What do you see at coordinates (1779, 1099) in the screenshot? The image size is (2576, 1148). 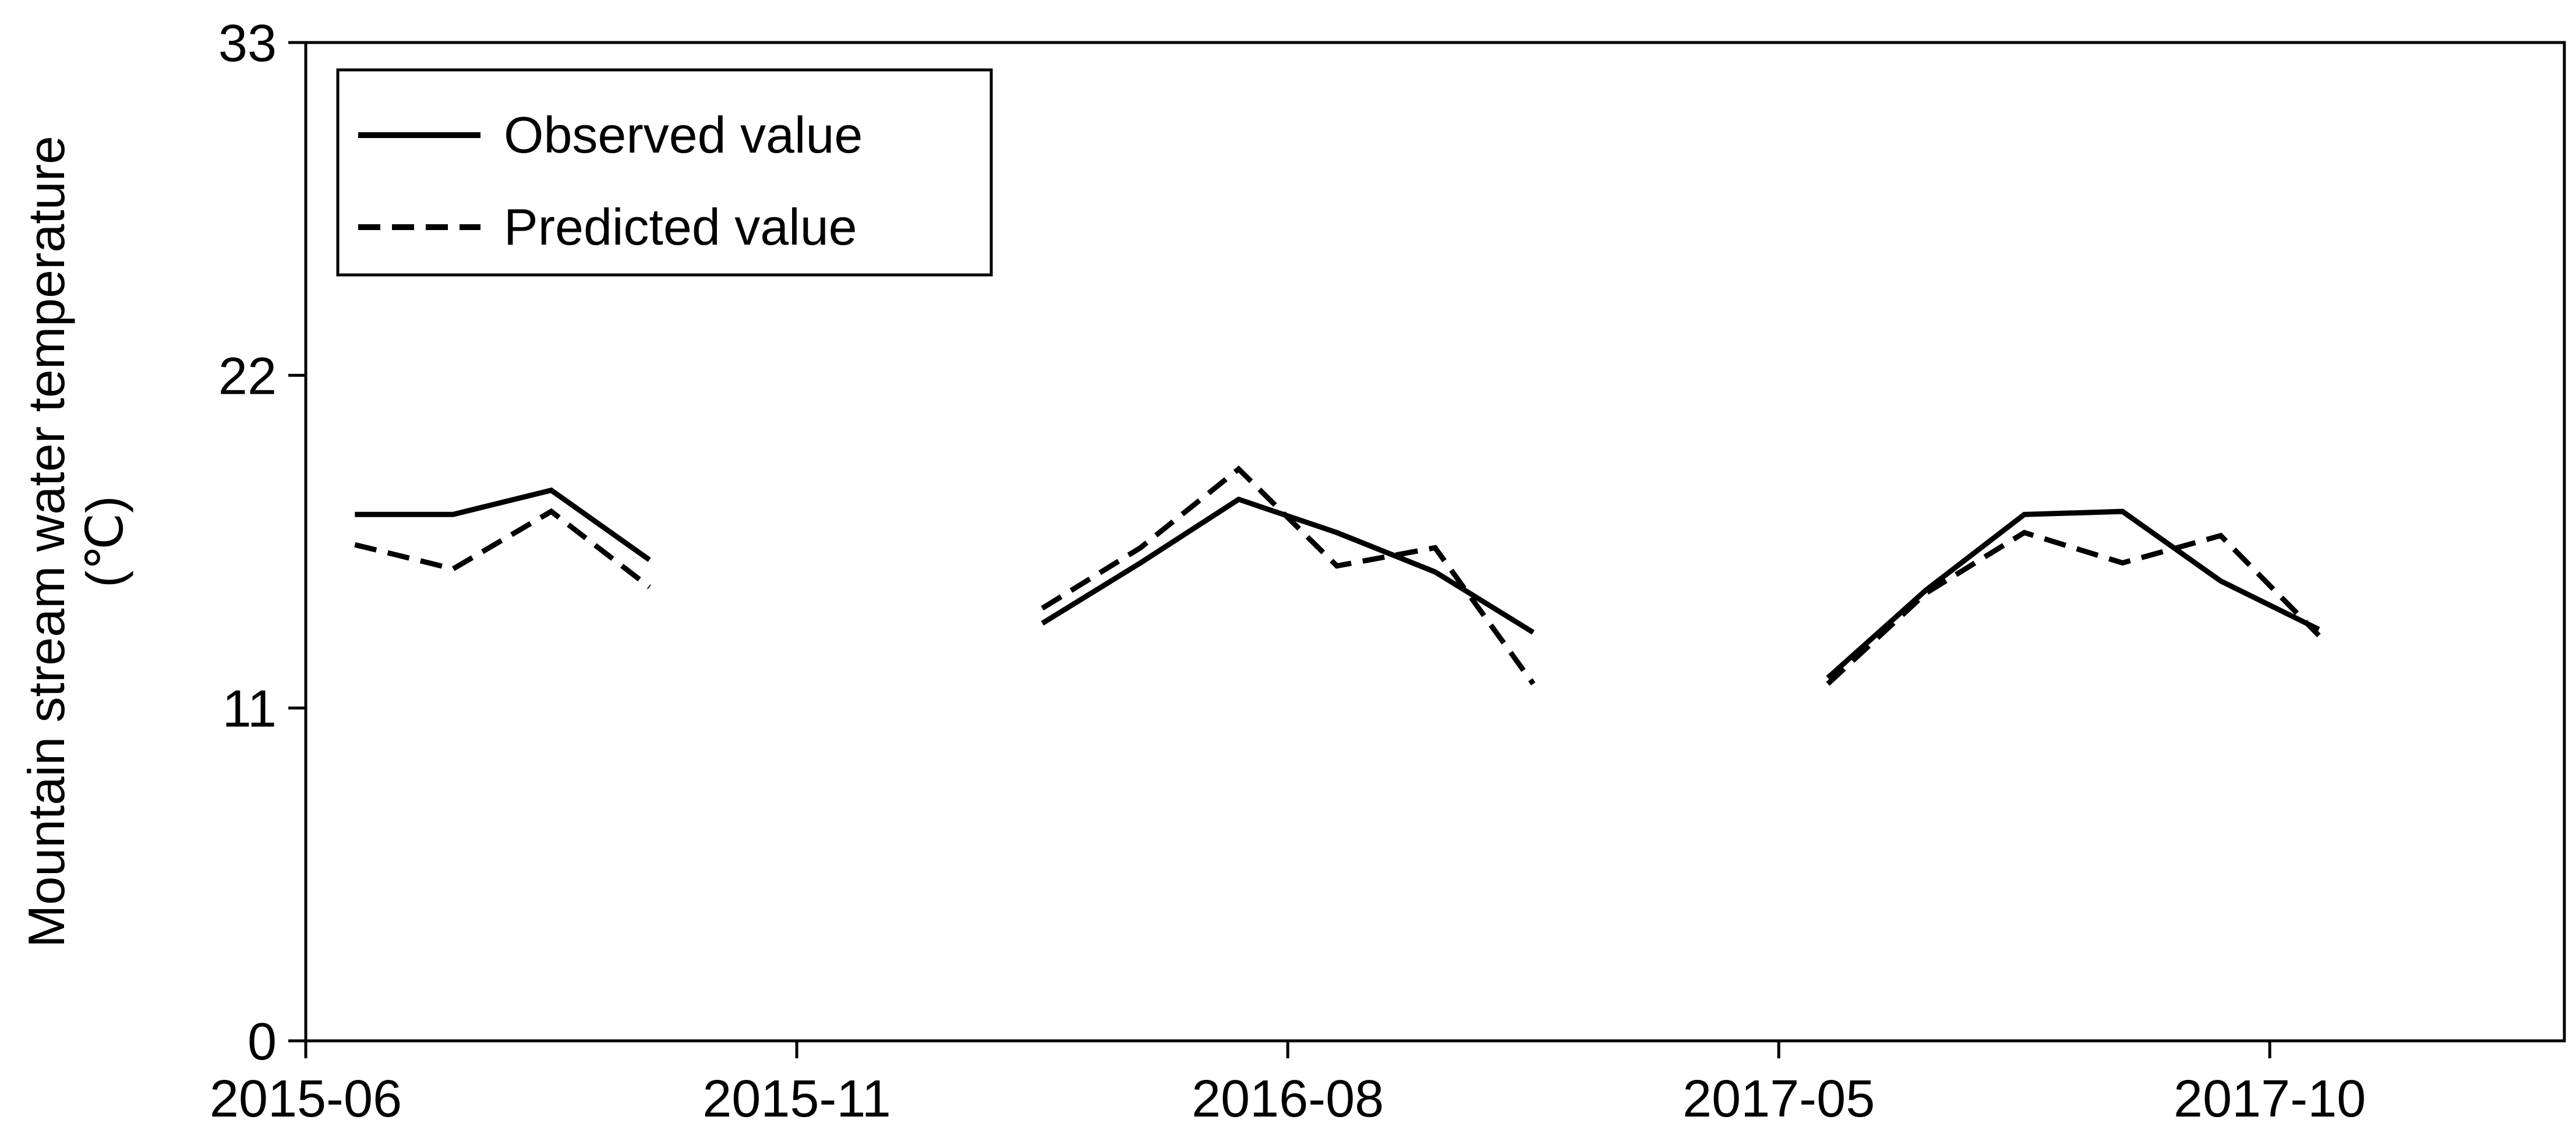 I see `x-tick-label: 2017-05` at bounding box center [1779, 1099].